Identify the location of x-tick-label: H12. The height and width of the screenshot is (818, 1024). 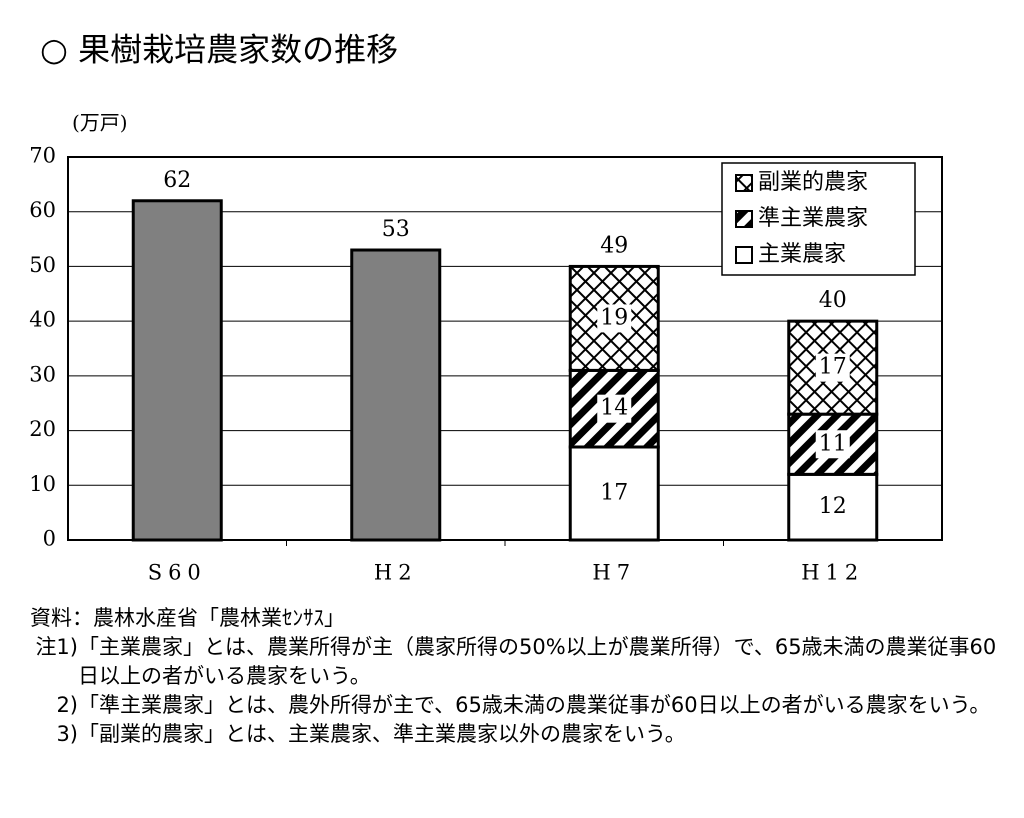
(832, 573).